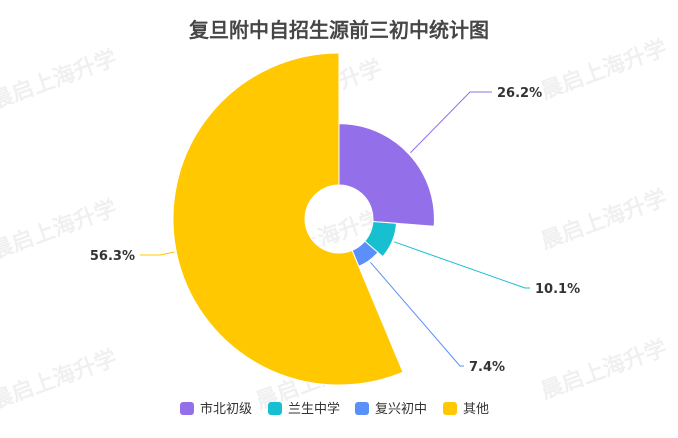 The image size is (678, 438). I want to click on legend-label: 兰生中学, so click(314, 409).